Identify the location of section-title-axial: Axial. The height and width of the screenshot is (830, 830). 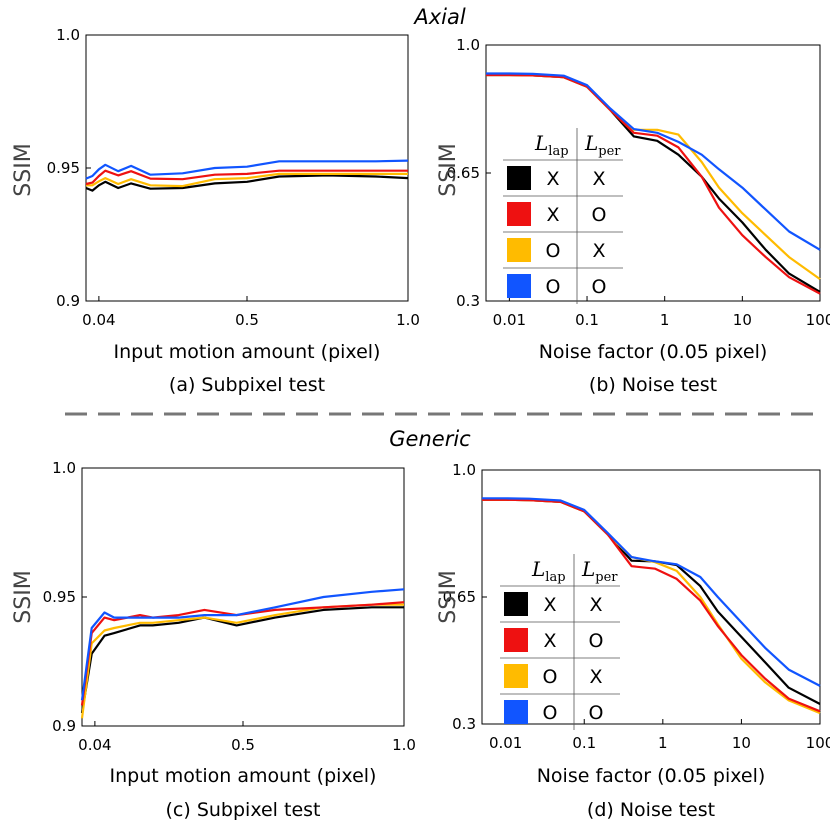
(438, 17).